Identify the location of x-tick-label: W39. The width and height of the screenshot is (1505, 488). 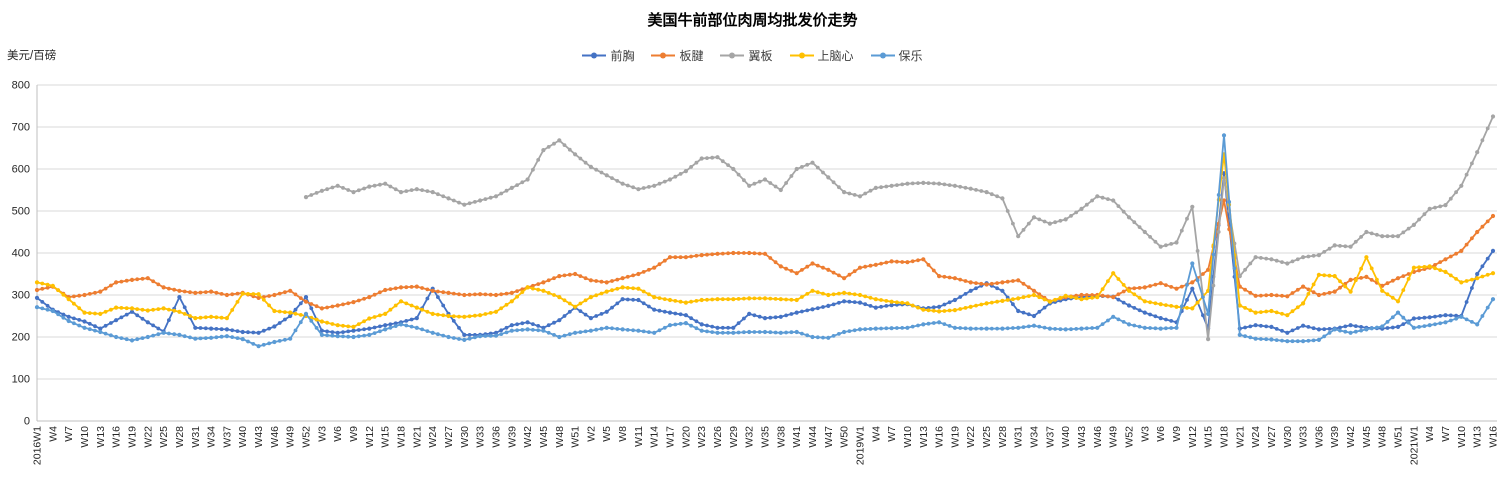
(512, 437).